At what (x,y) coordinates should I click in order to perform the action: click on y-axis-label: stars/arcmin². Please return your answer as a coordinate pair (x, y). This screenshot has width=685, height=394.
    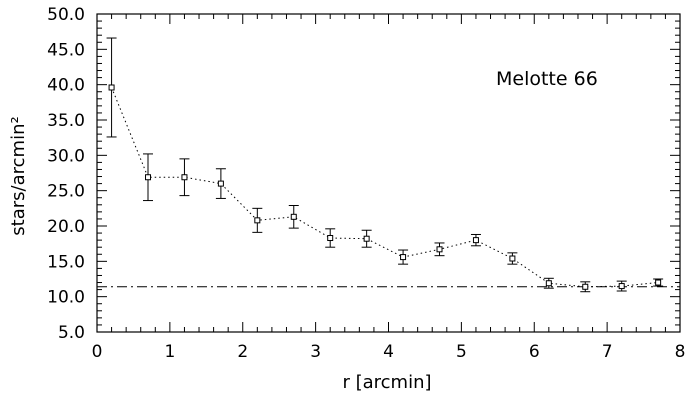
    Looking at the image, I should click on (18, 175).